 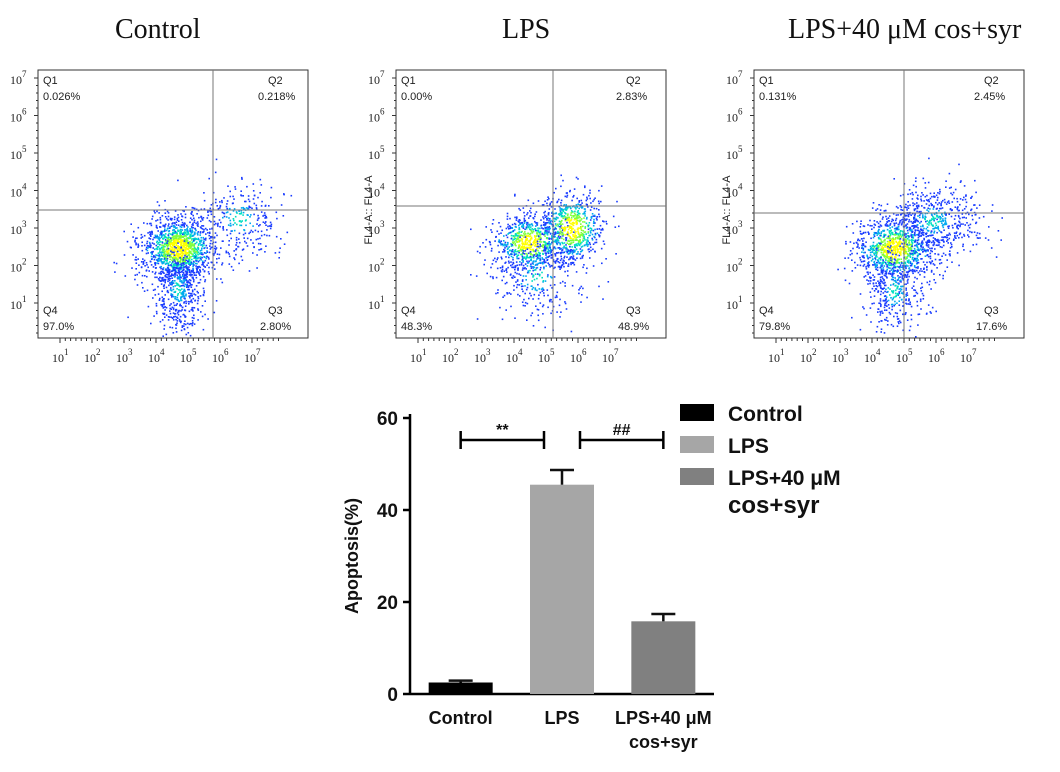 I want to click on quadrant-q1-name: Q1, so click(x=50, y=81).